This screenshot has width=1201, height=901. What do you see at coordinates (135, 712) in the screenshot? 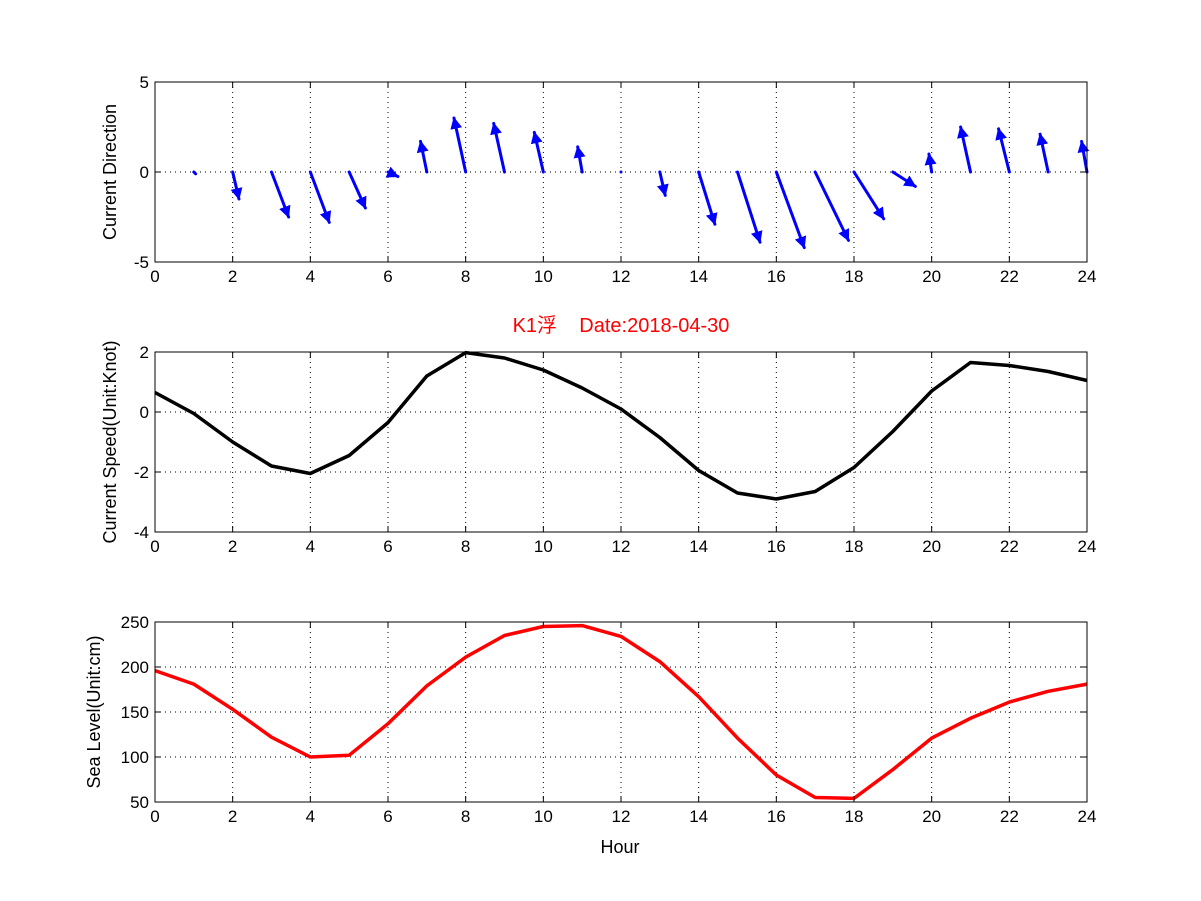
I see `y-tick-label: 150` at bounding box center [135, 712].